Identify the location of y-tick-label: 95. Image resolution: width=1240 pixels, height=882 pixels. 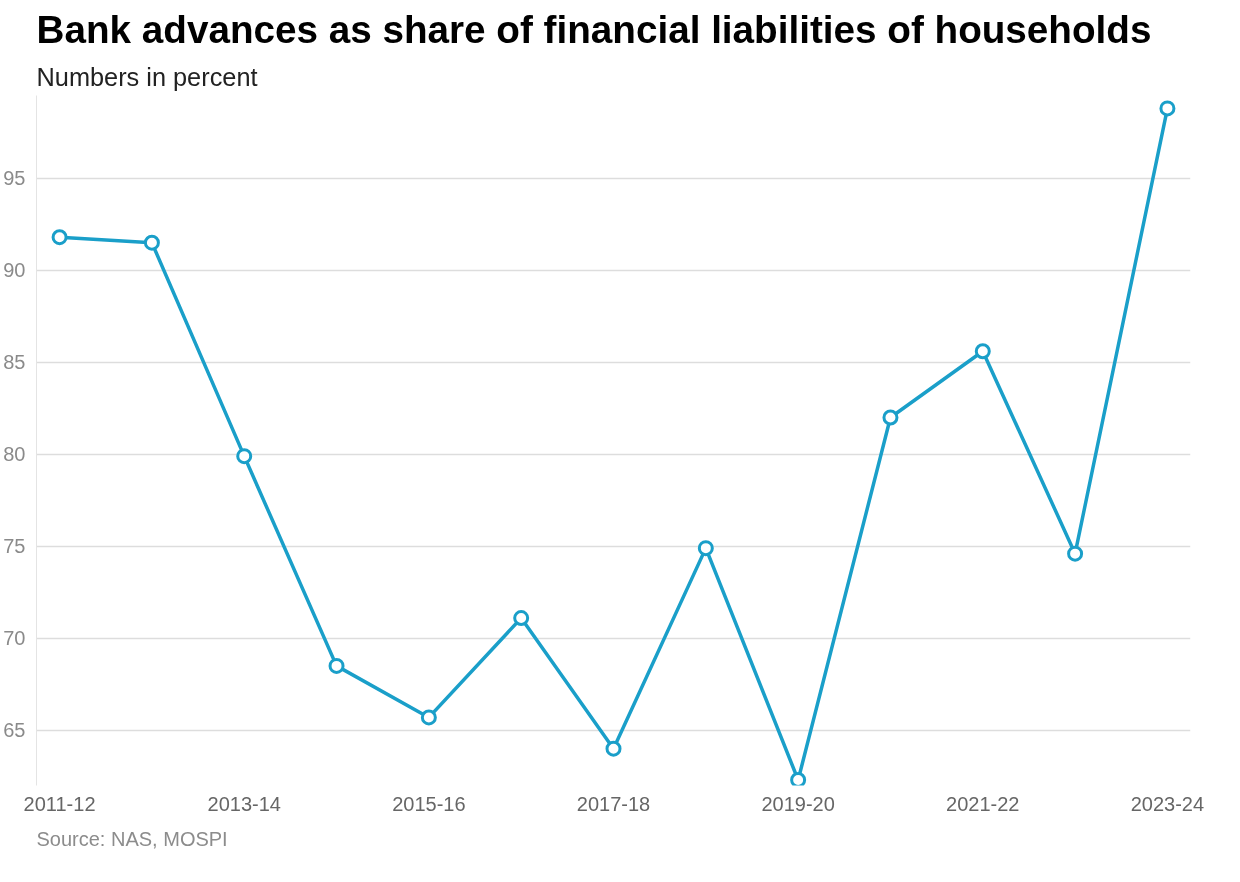
(14, 178).